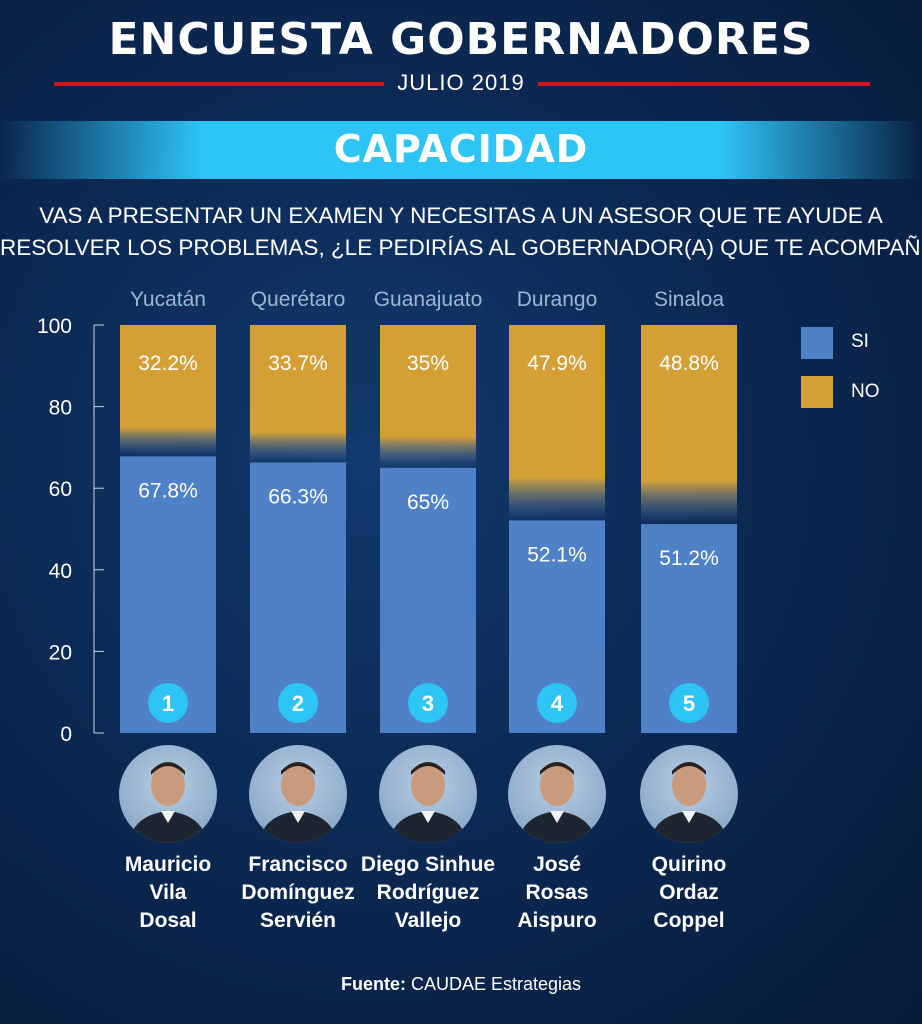 Image resolution: width=922 pixels, height=1024 pixels. What do you see at coordinates (66, 734) in the screenshot?
I see `y-tick-label: 0` at bounding box center [66, 734].